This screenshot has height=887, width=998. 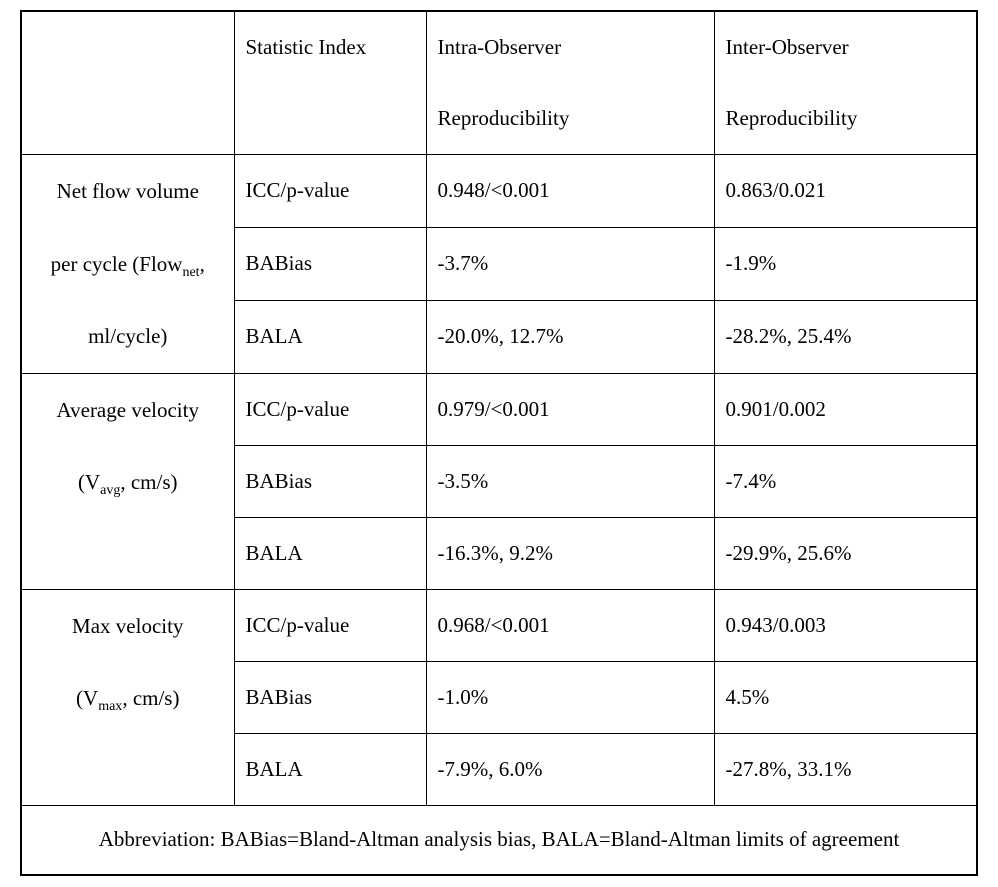 I want to click on intra-value-cell: 0.968/<0.001, so click(x=570, y=625).